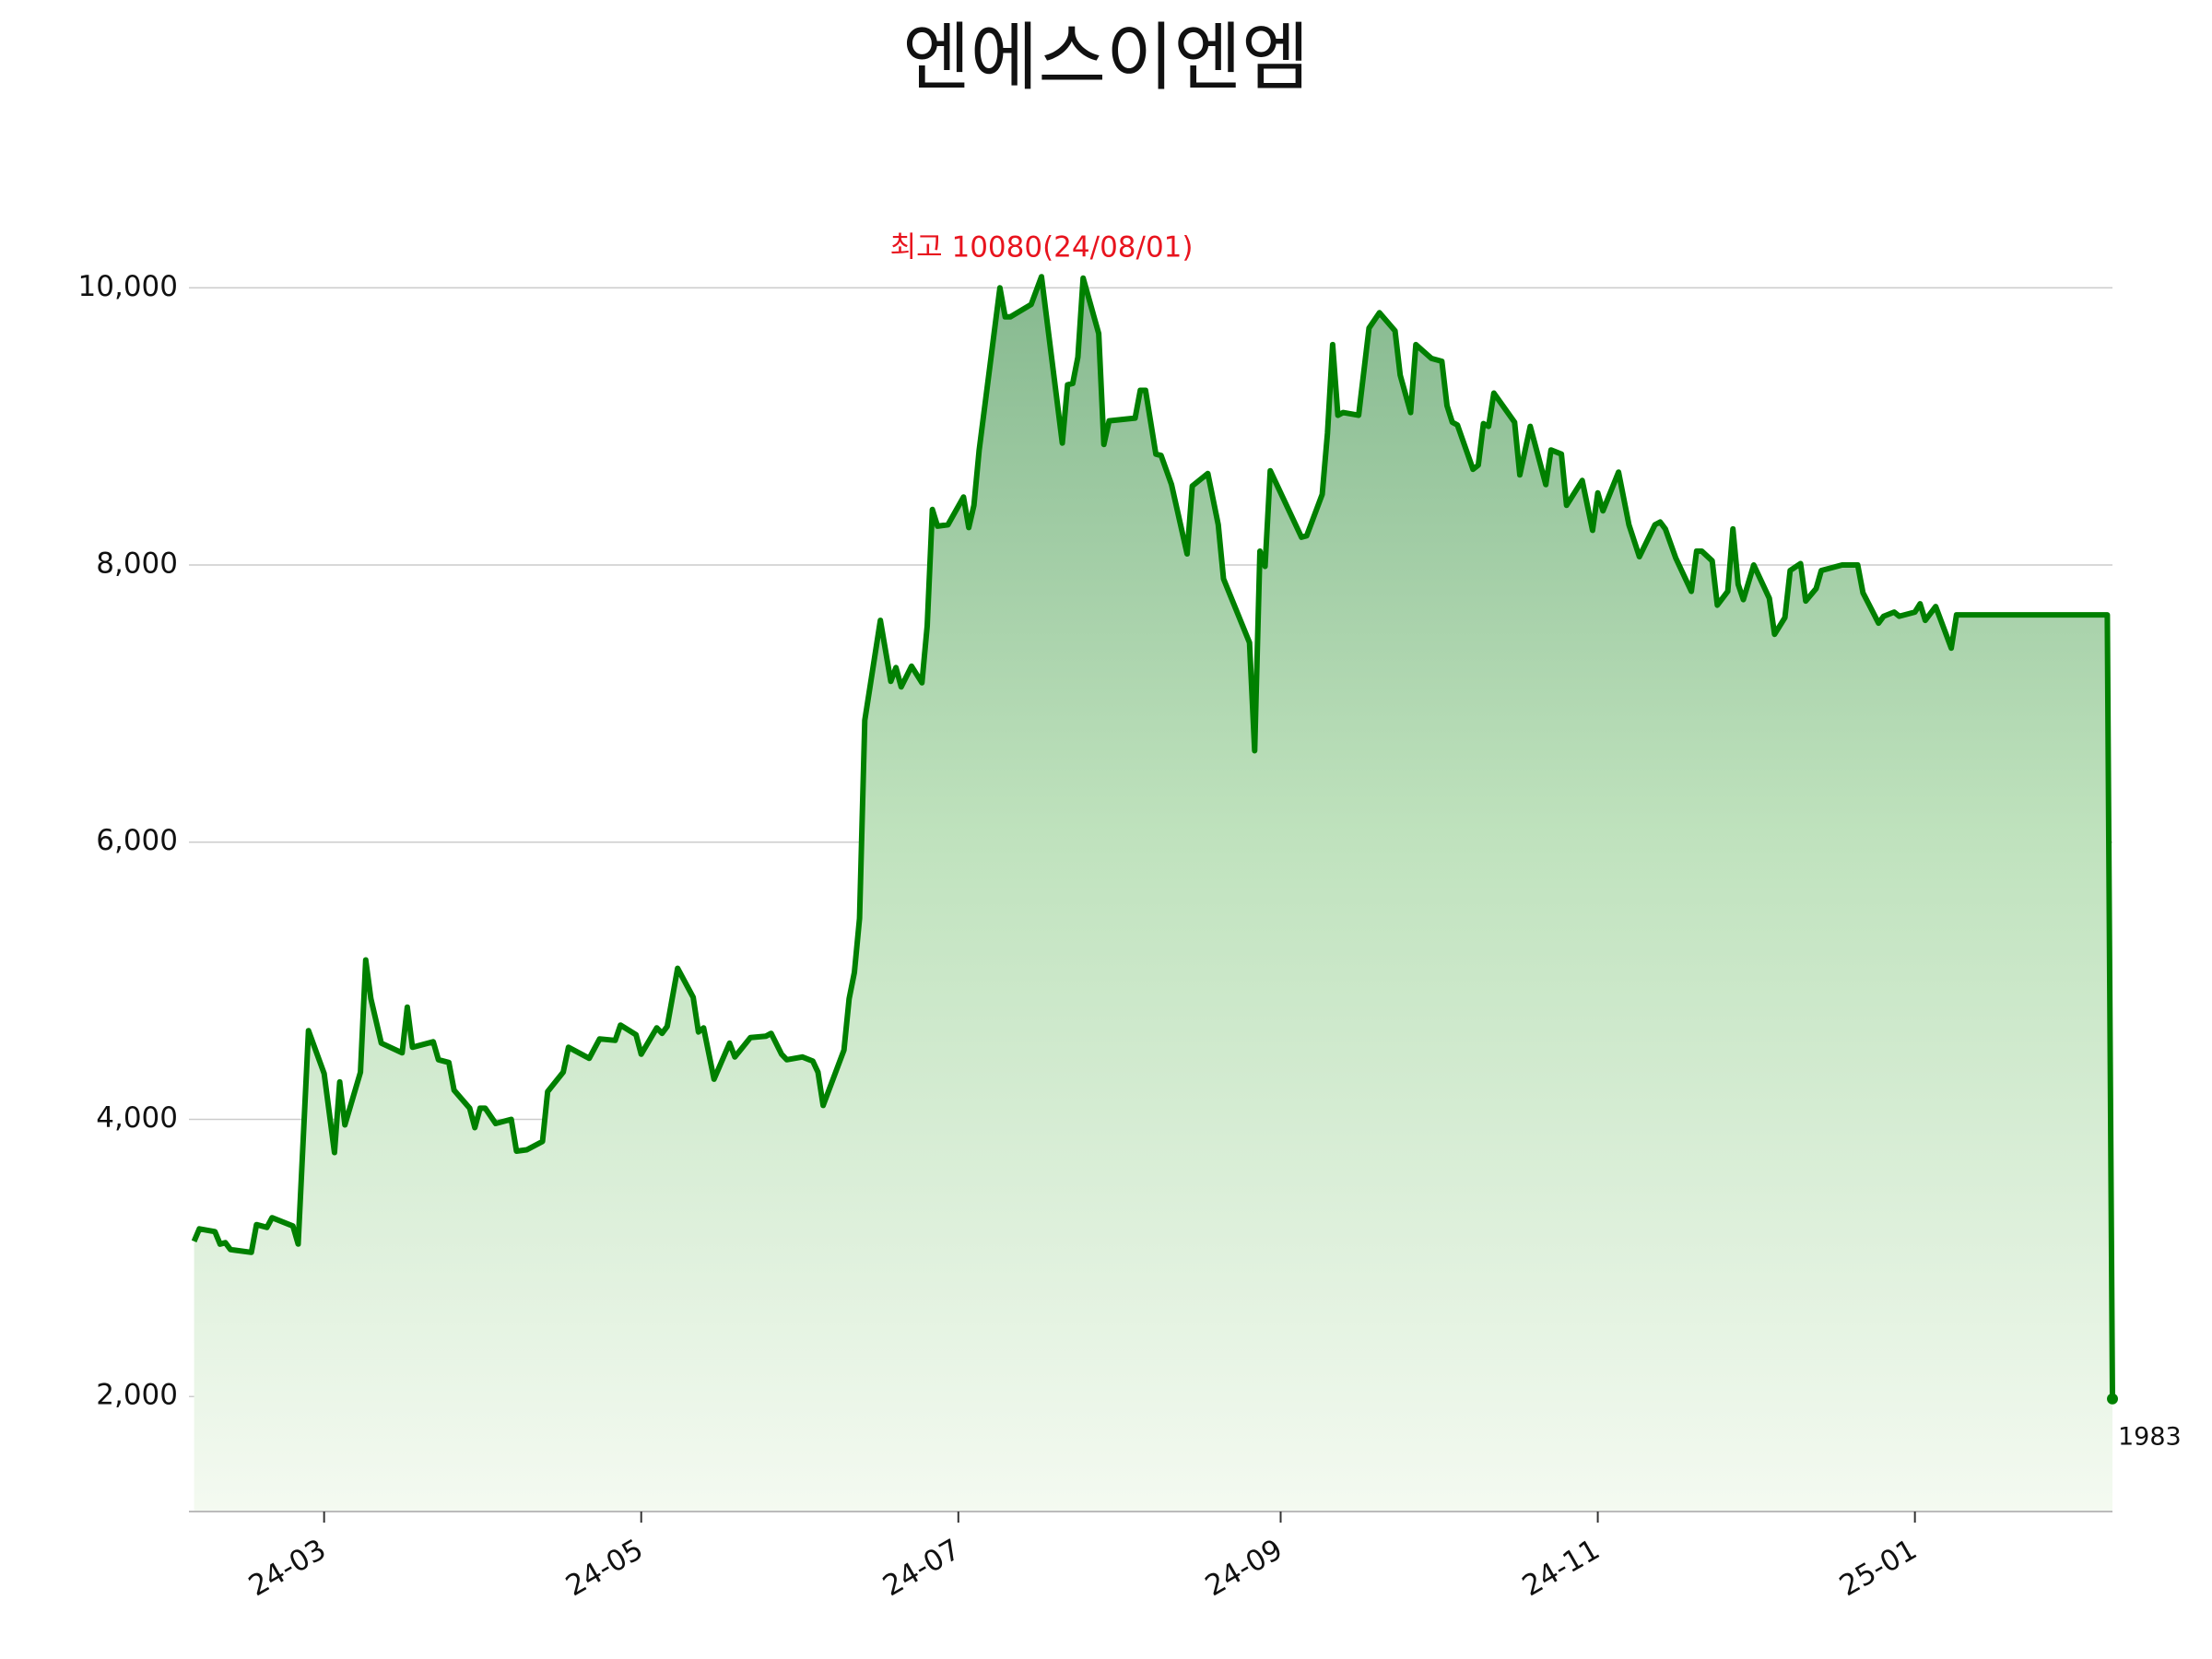 The width and height of the screenshot is (2212, 1659). I want to click on x-tick-label: 24-03, so click(287, 1568).